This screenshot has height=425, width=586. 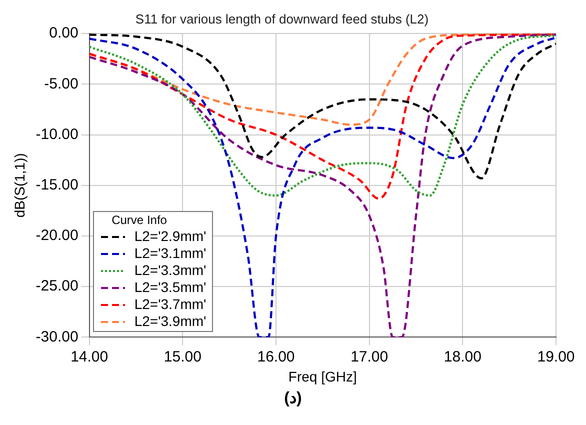 I want to click on legend-label: L2='3.3mm', so click(x=170, y=271).